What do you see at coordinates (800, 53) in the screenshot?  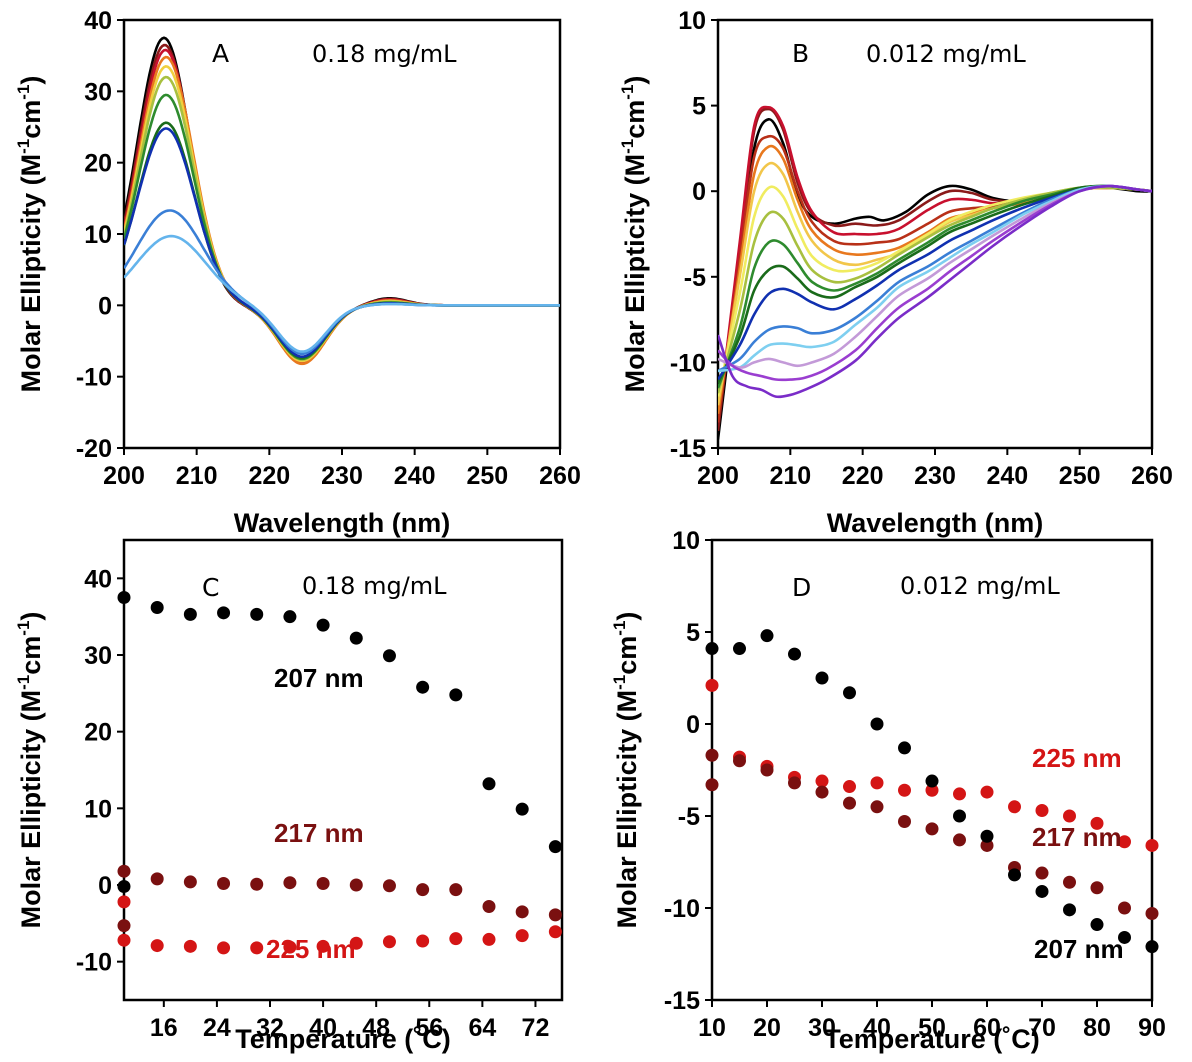 I see `panel-label: B` at bounding box center [800, 53].